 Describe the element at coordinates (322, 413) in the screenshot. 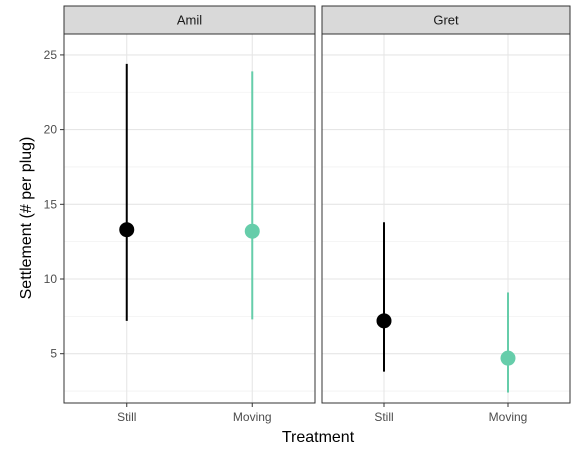

I see `x-axis: Still Moving Still Moving` at that location.